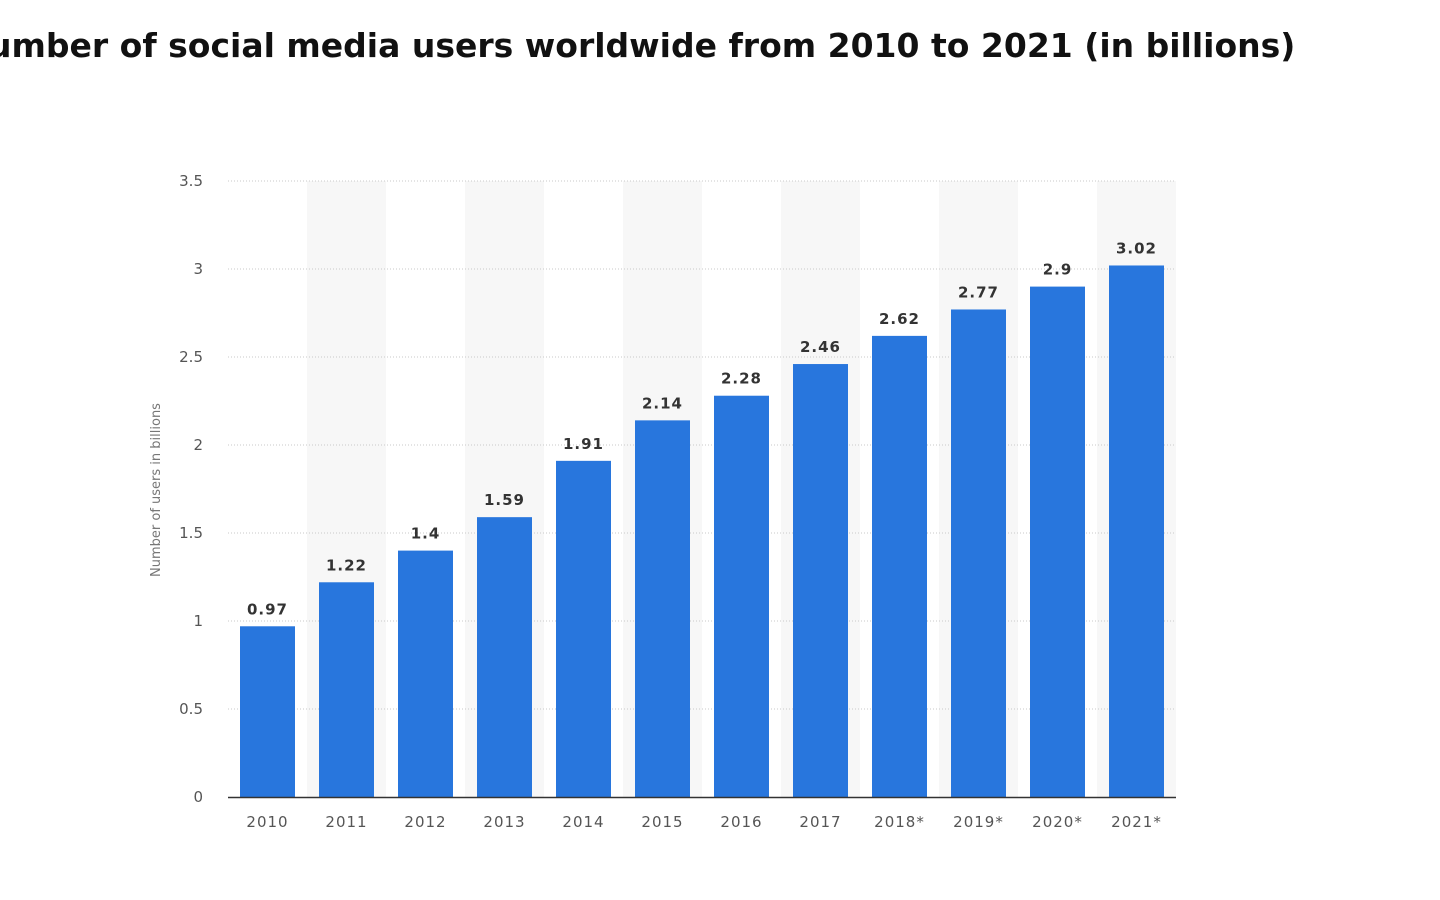 This screenshot has height=900, width=1440. Describe the element at coordinates (899, 319) in the screenshot. I see `value-label: 2.62` at that location.